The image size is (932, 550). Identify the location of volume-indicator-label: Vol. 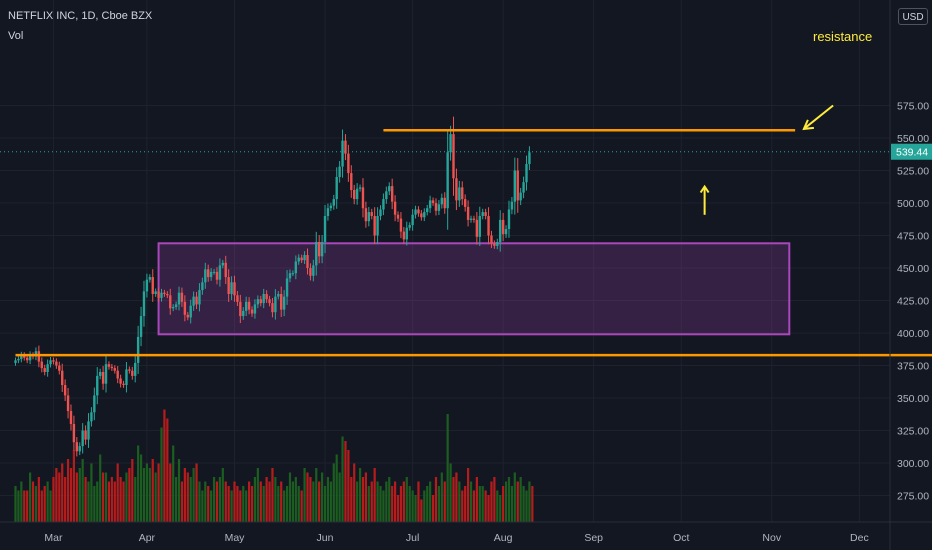
(16, 36).